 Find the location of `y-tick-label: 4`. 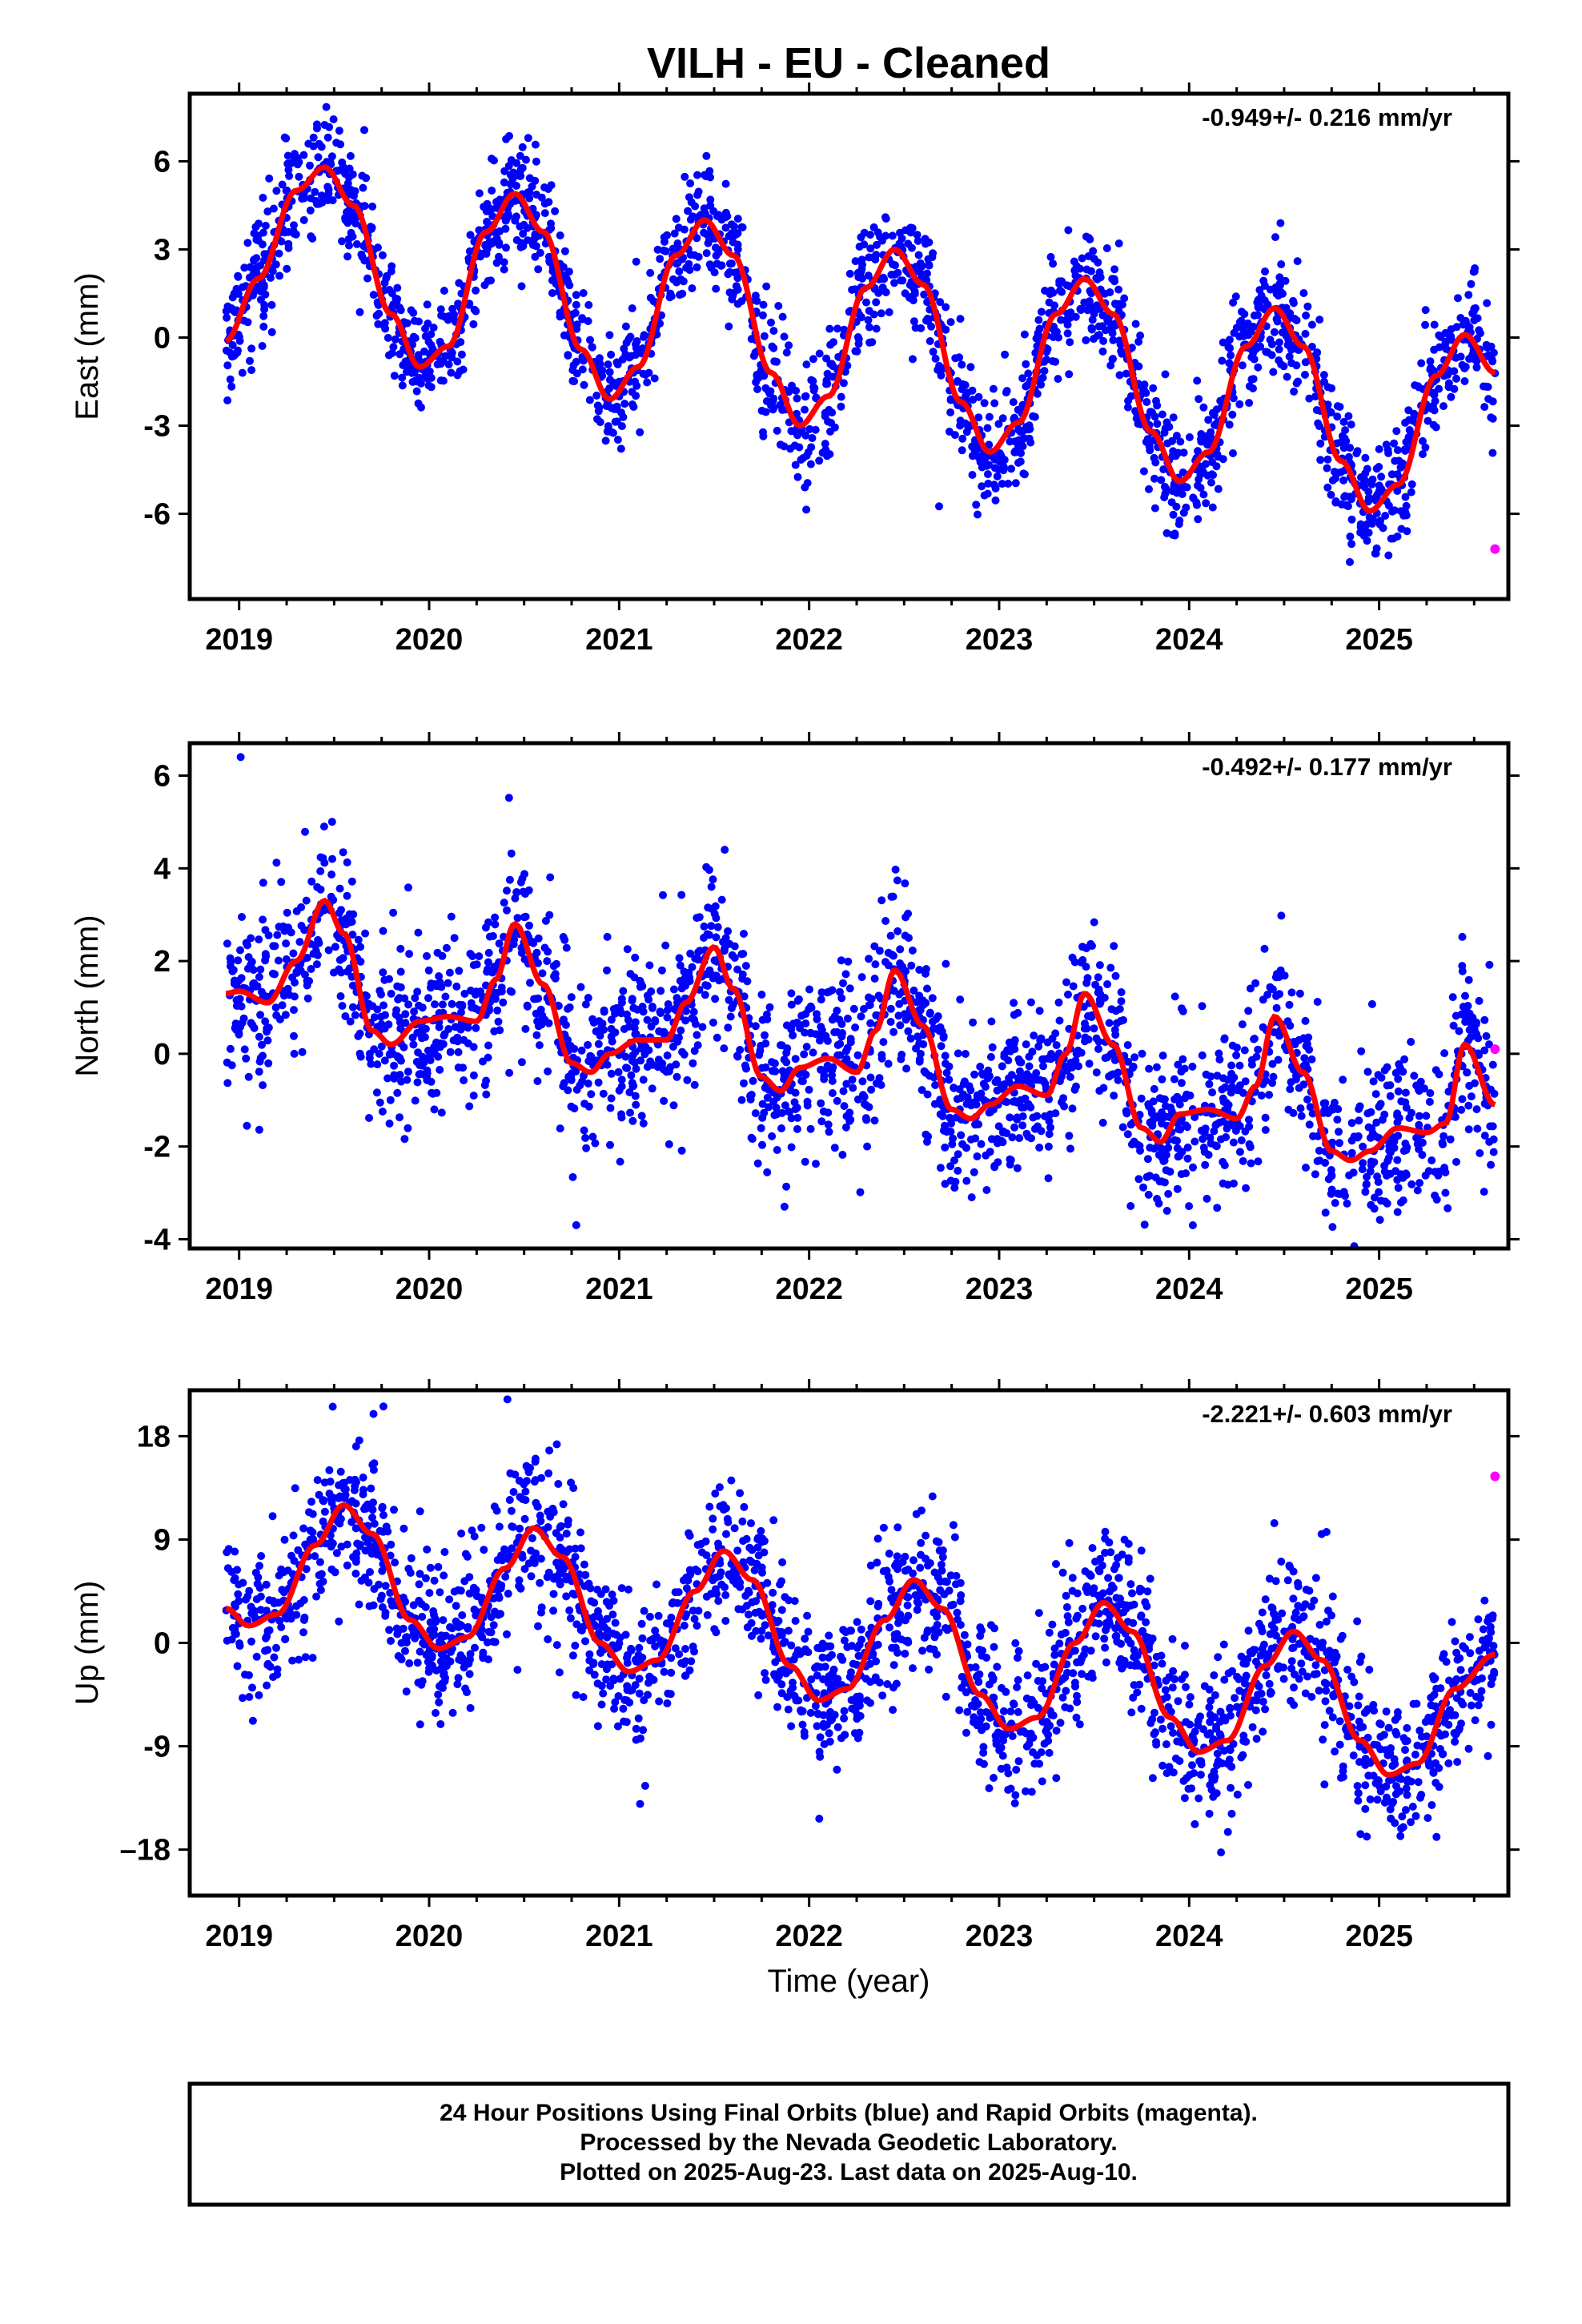

y-tick-label: 4 is located at coordinates (162, 869).